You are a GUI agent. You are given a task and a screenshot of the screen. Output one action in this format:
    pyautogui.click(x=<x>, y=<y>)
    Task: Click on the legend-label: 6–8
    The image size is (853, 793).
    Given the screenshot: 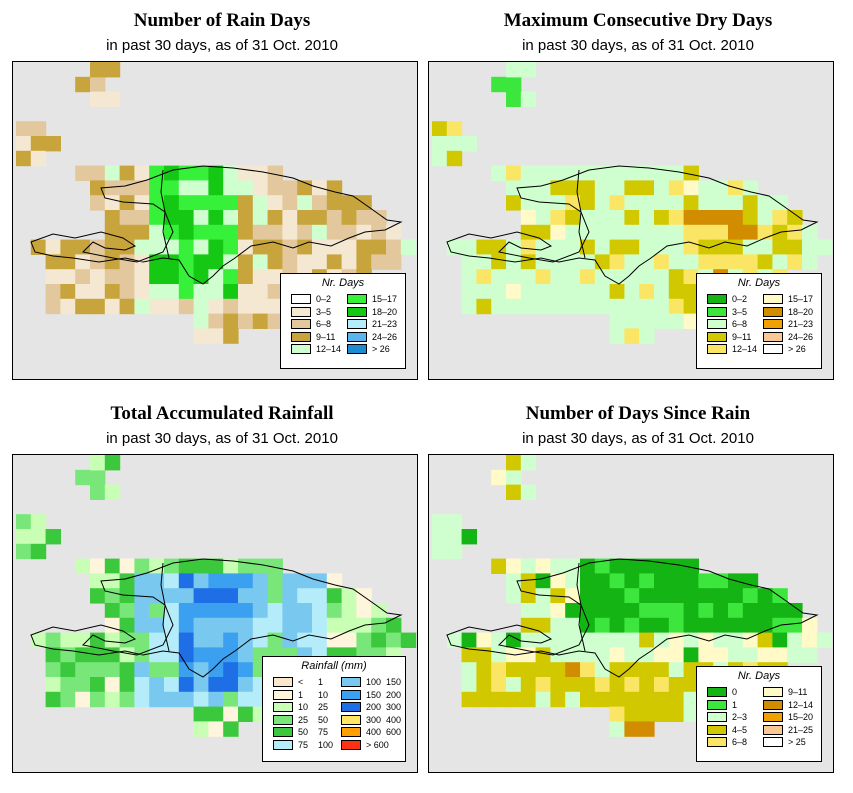 What is the action you would take?
    pyautogui.click(x=740, y=324)
    